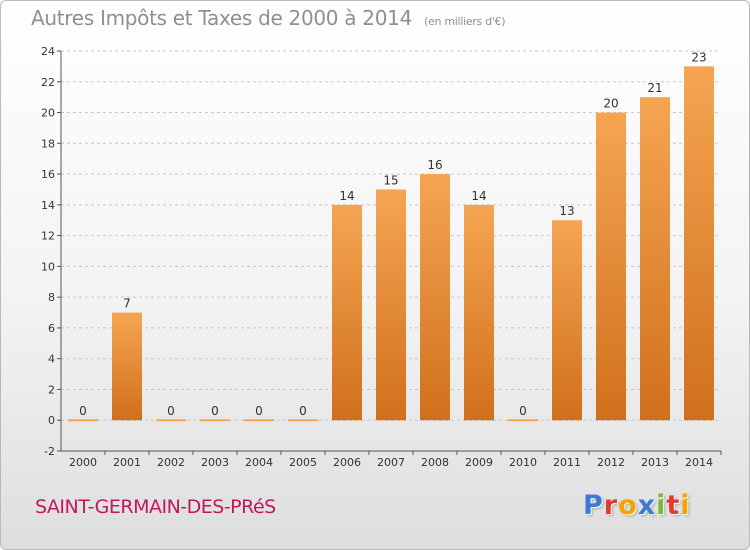  Describe the element at coordinates (655, 462) in the screenshot. I see `x-tick-label: 2013` at that location.